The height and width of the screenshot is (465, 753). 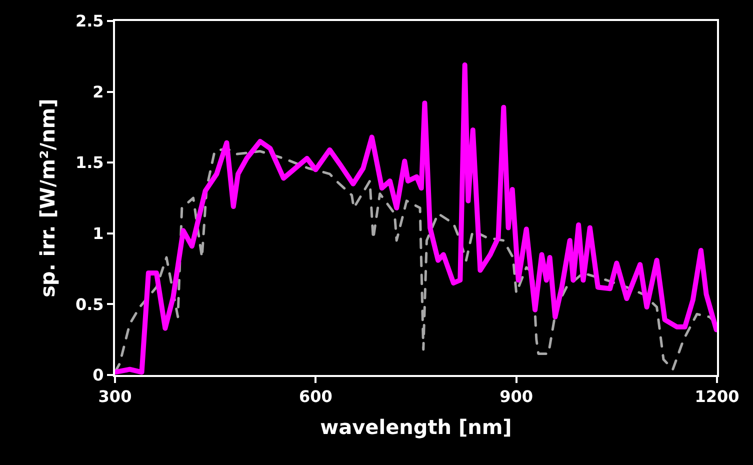 I want to click on y-tick-label: 0, so click(x=98, y=375).